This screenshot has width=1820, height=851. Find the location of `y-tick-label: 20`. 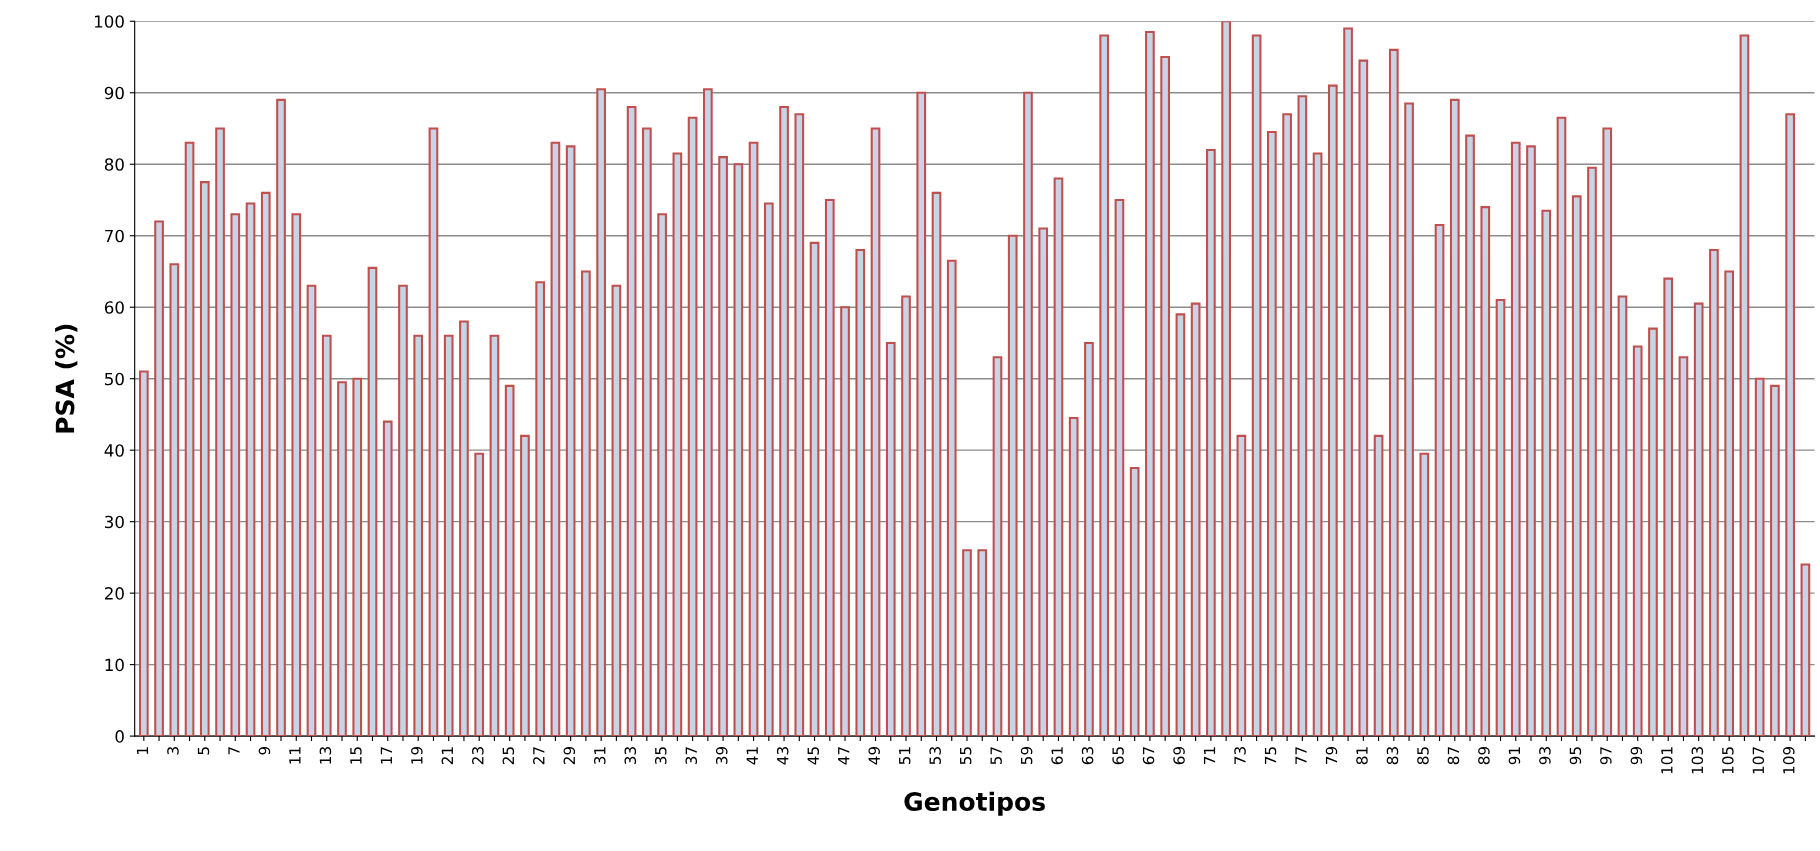

y-tick-label: 20 is located at coordinates (114, 593).